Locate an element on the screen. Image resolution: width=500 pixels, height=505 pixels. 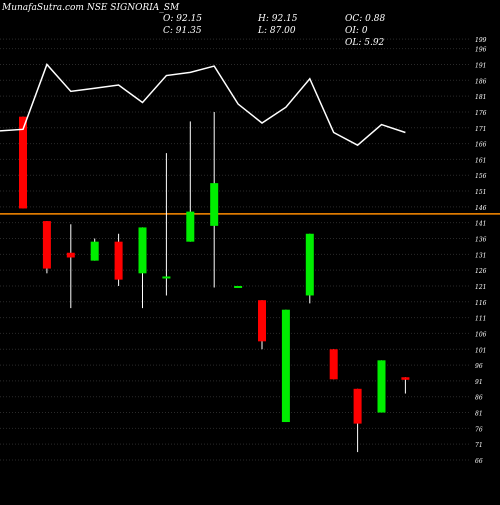
y-tick-label: 121 is located at coordinates (480, 287).